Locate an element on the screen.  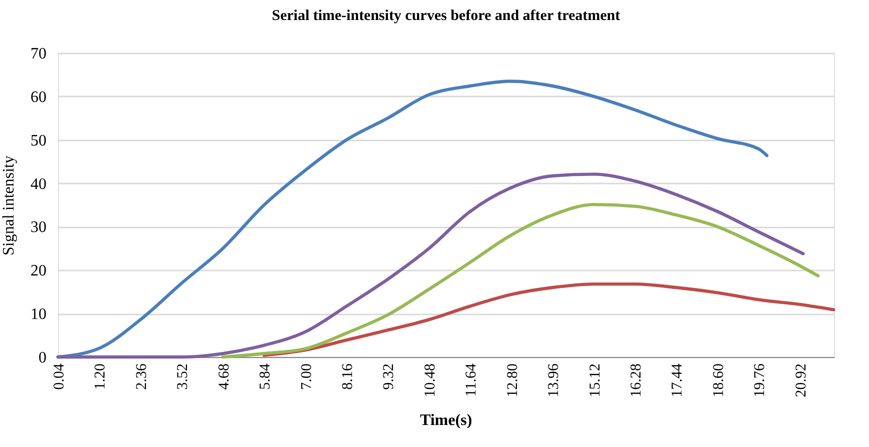
x-tick-label: 7.00 is located at coordinates (306, 377).